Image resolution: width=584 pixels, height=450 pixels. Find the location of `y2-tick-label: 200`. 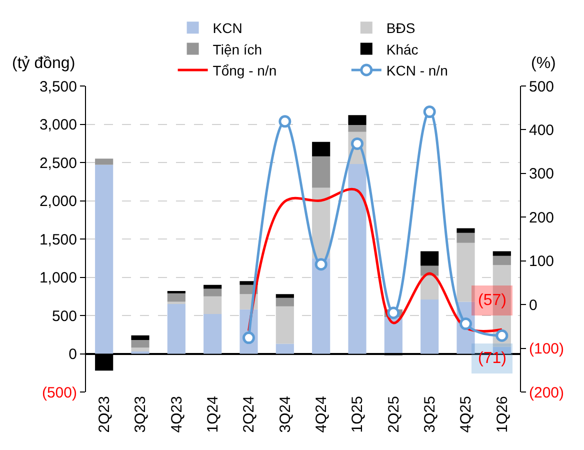

y2-tick-label: 200 is located at coordinates (541, 217).